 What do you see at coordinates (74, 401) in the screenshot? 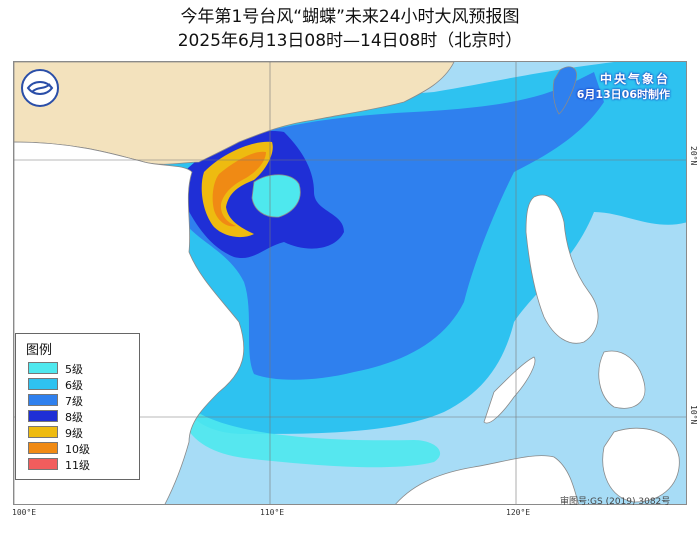
I see `legend-label: 7级` at bounding box center [74, 401].